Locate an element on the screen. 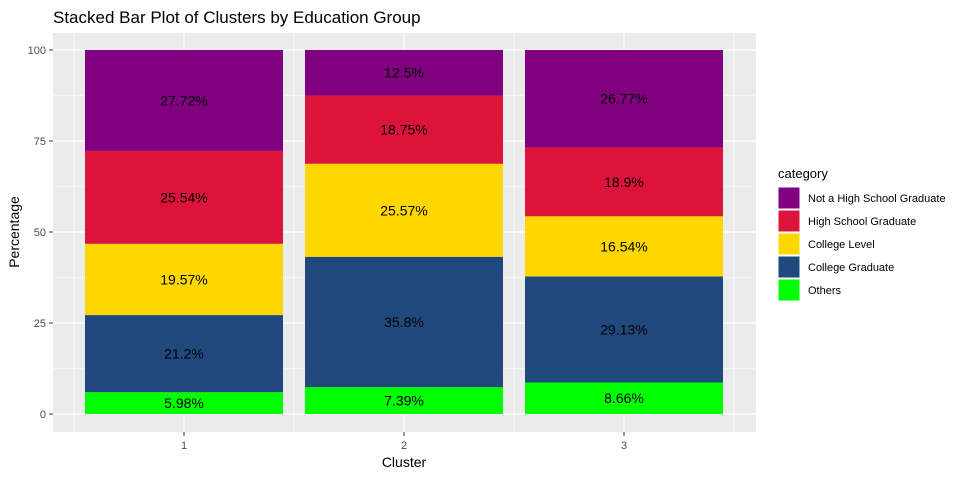 This screenshot has height=477, width=976. data-label: 35.8% is located at coordinates (404, 322).